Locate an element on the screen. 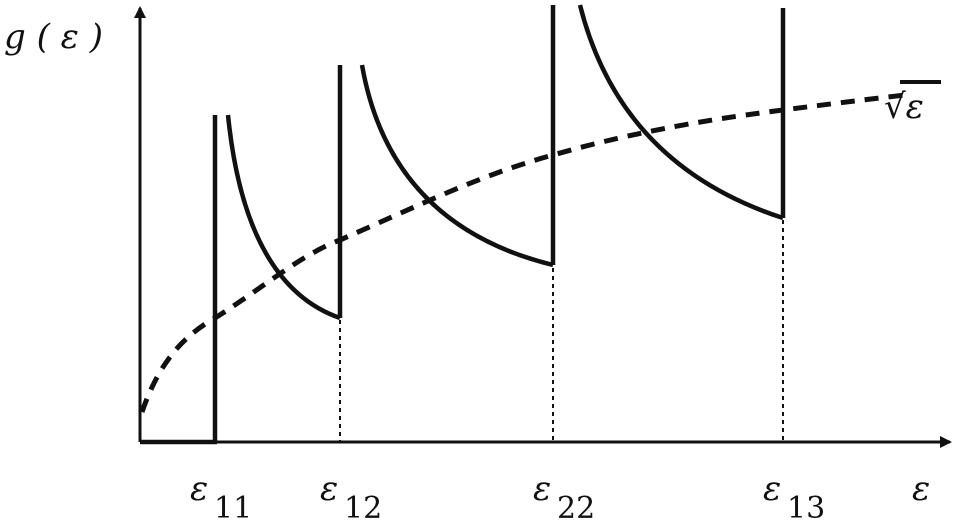  x-axis-label: ε is located at coordinates (921, 489).